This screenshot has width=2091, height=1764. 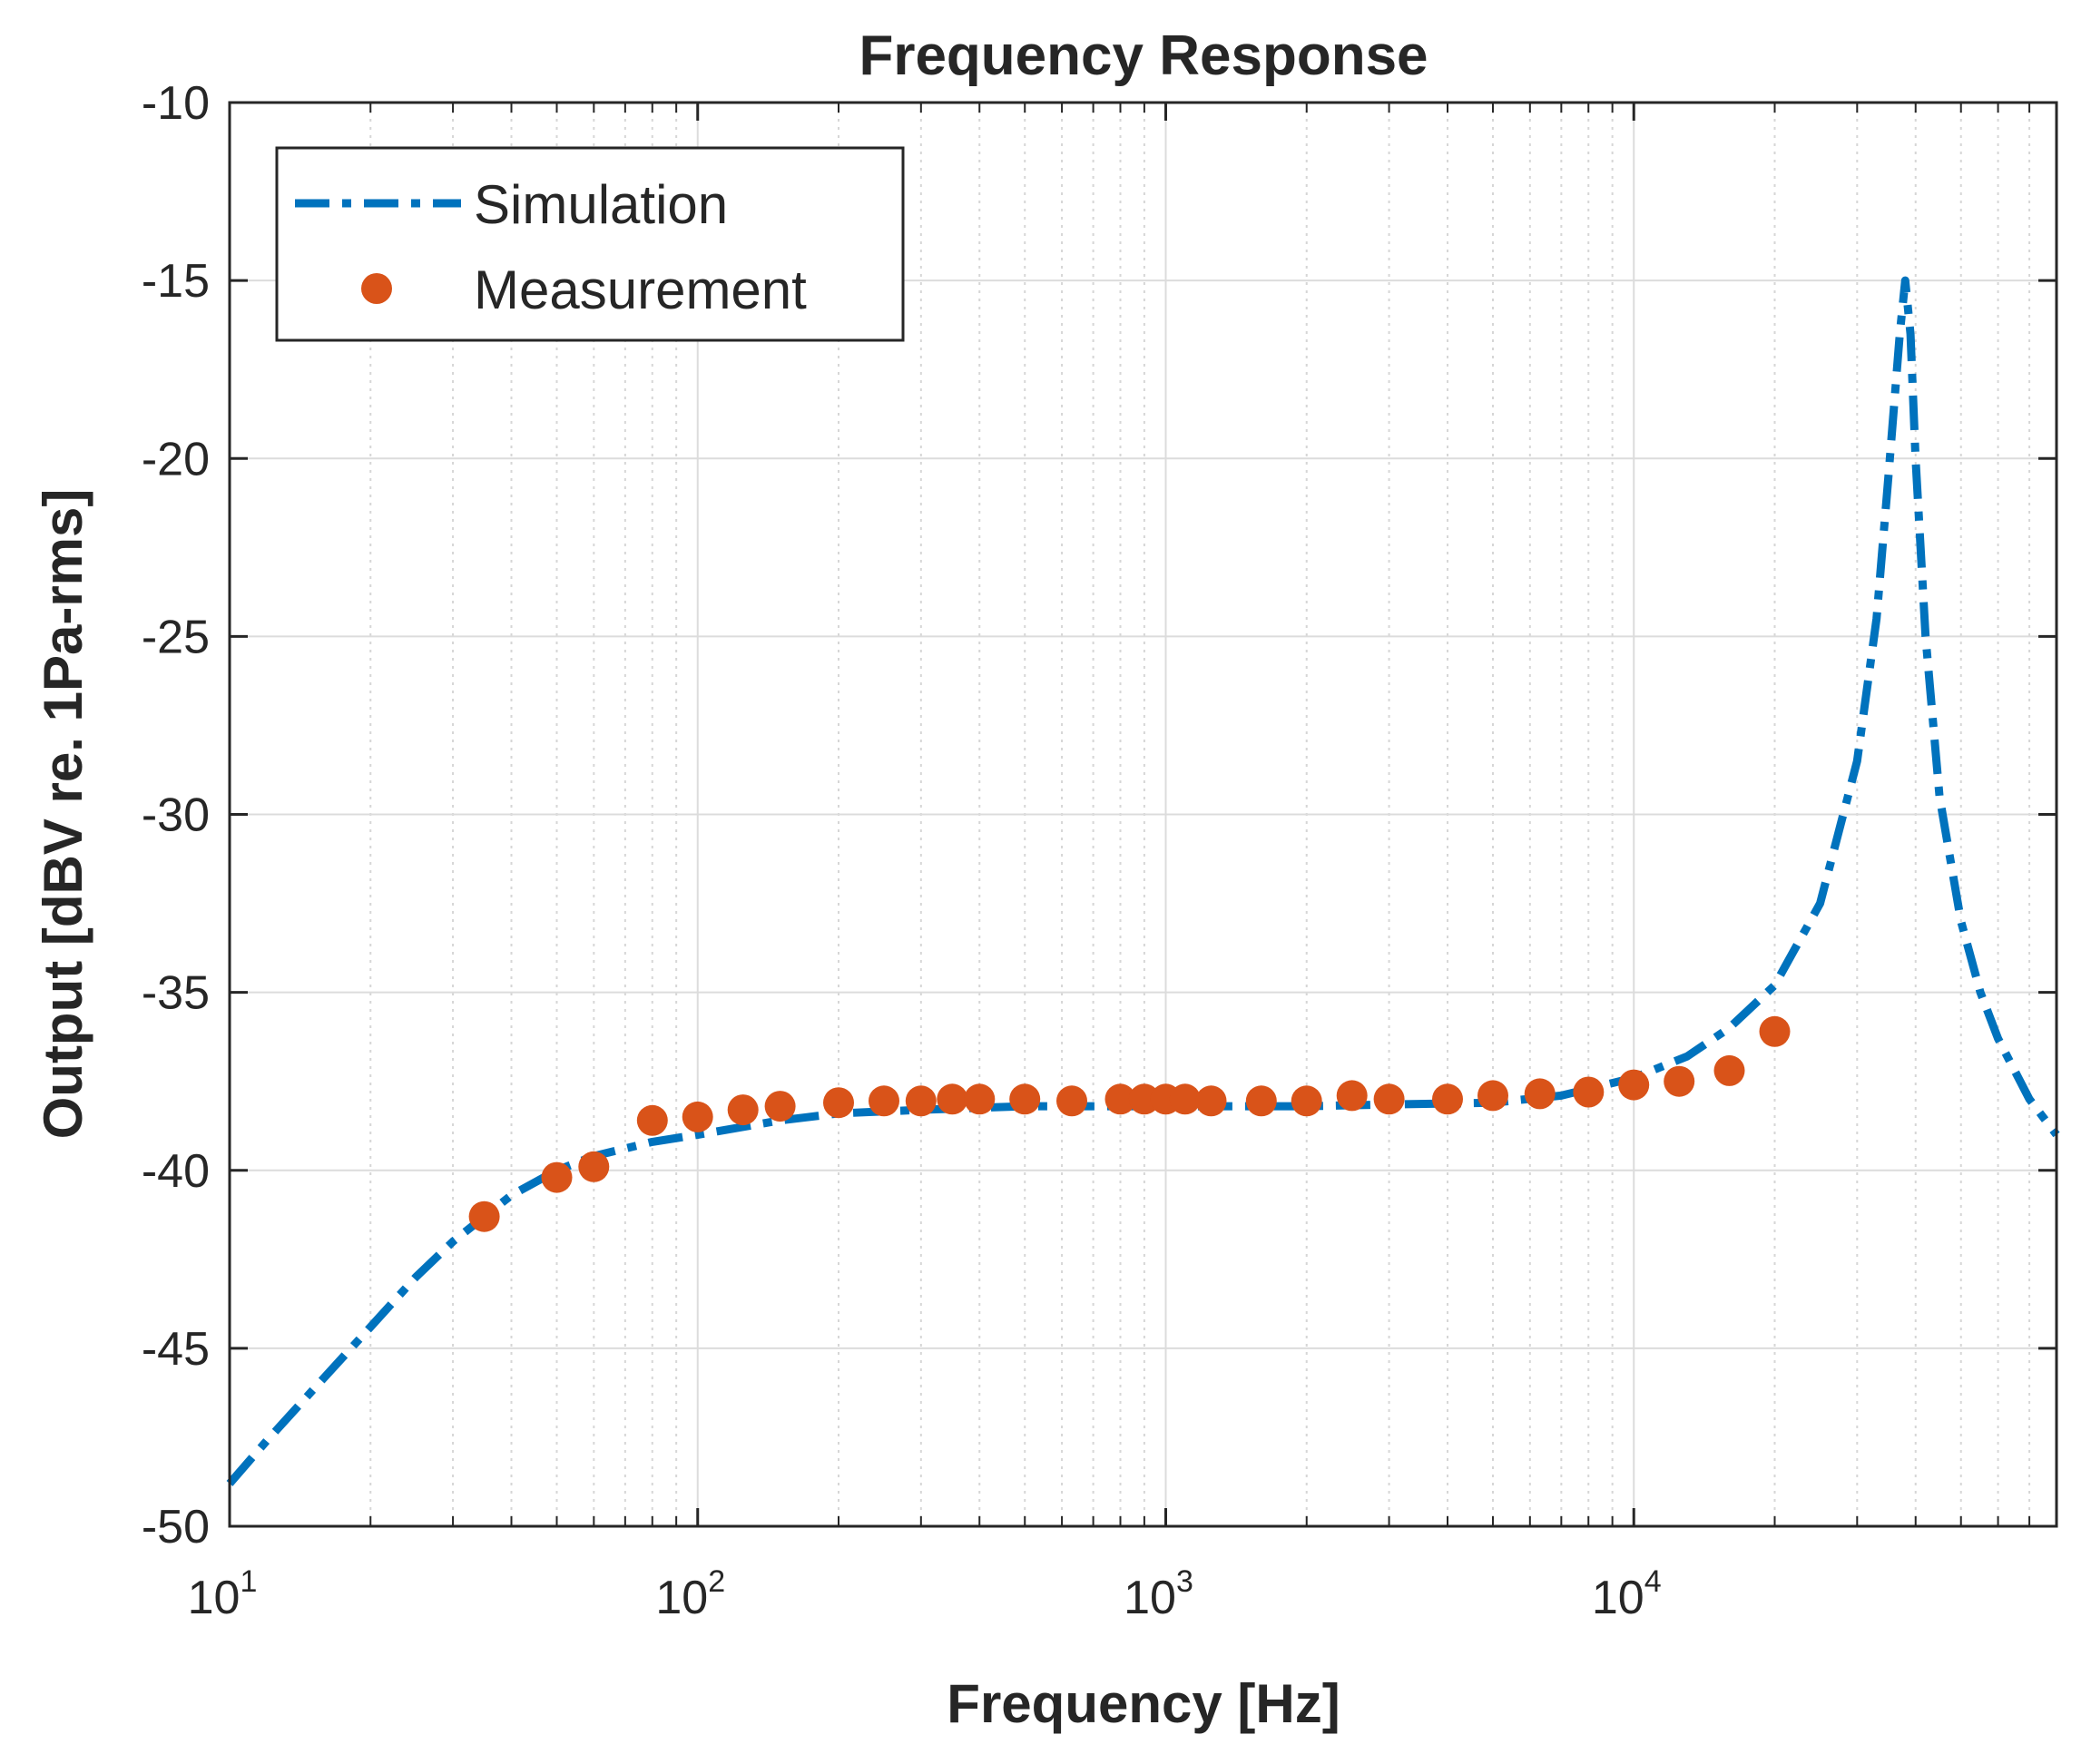 I want to click on y-tick-label: -50, so click(x=176, y=1527).